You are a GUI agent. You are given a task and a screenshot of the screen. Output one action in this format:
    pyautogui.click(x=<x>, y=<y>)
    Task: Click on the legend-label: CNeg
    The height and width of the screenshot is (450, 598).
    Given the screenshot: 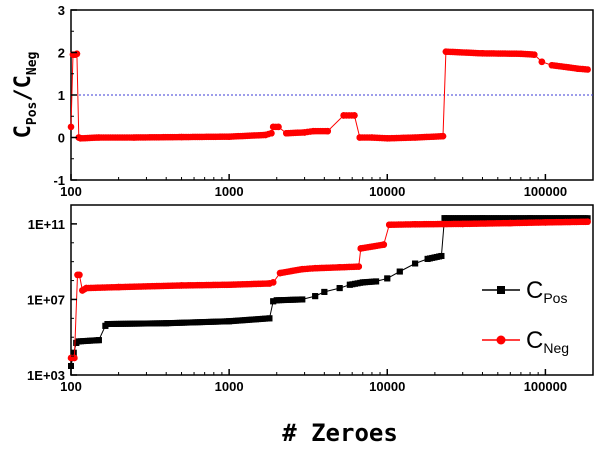 What is the action you would take?
    pyautogui.click(x=547, y=341)
    